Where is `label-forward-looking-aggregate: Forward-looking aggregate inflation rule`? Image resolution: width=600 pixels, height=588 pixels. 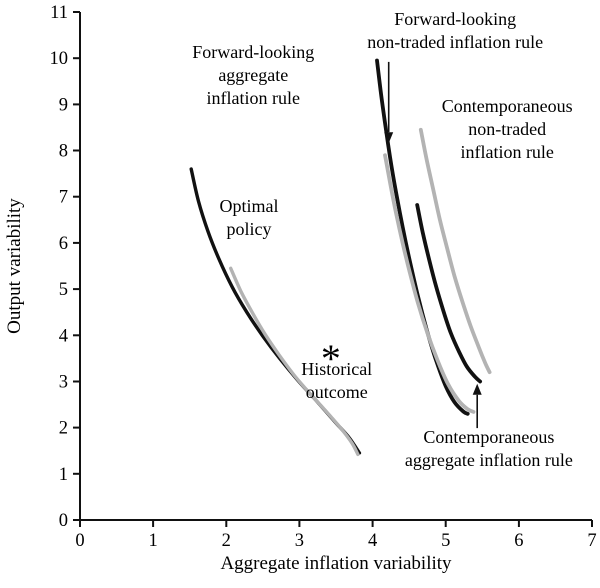
label-forward-looking-aggregate: Forward-looking aggregate inflation rule is located at coordinates (253, 75).